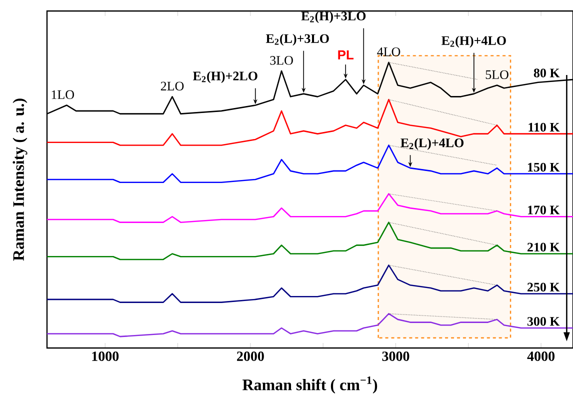 This screenshot has width=573, height=406. Describe the element at coordinates (544, 287) in the screenshot. I see `series-label: 250 K` at that location.